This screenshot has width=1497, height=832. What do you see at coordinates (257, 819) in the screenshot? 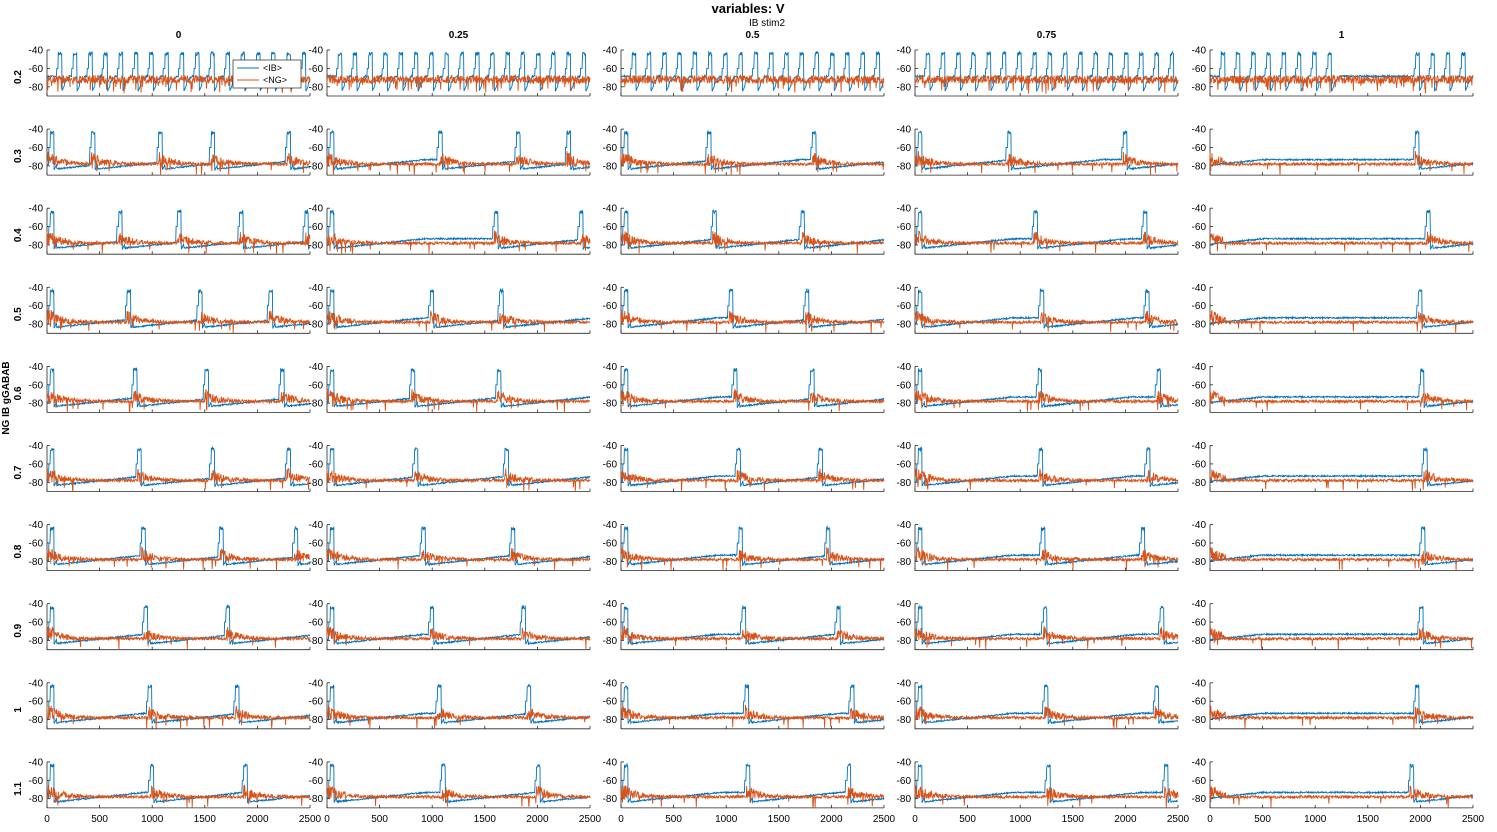
I see `x-tick-label: 2000` at bounding box center [257, 819].